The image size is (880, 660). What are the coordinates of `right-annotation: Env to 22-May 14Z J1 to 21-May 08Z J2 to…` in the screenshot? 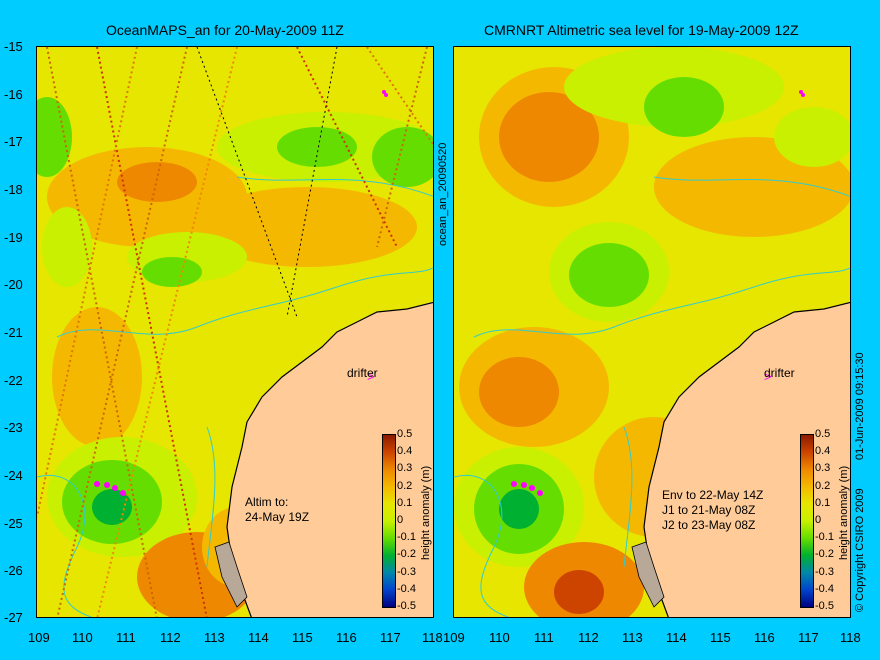 It's located at (713, 510).